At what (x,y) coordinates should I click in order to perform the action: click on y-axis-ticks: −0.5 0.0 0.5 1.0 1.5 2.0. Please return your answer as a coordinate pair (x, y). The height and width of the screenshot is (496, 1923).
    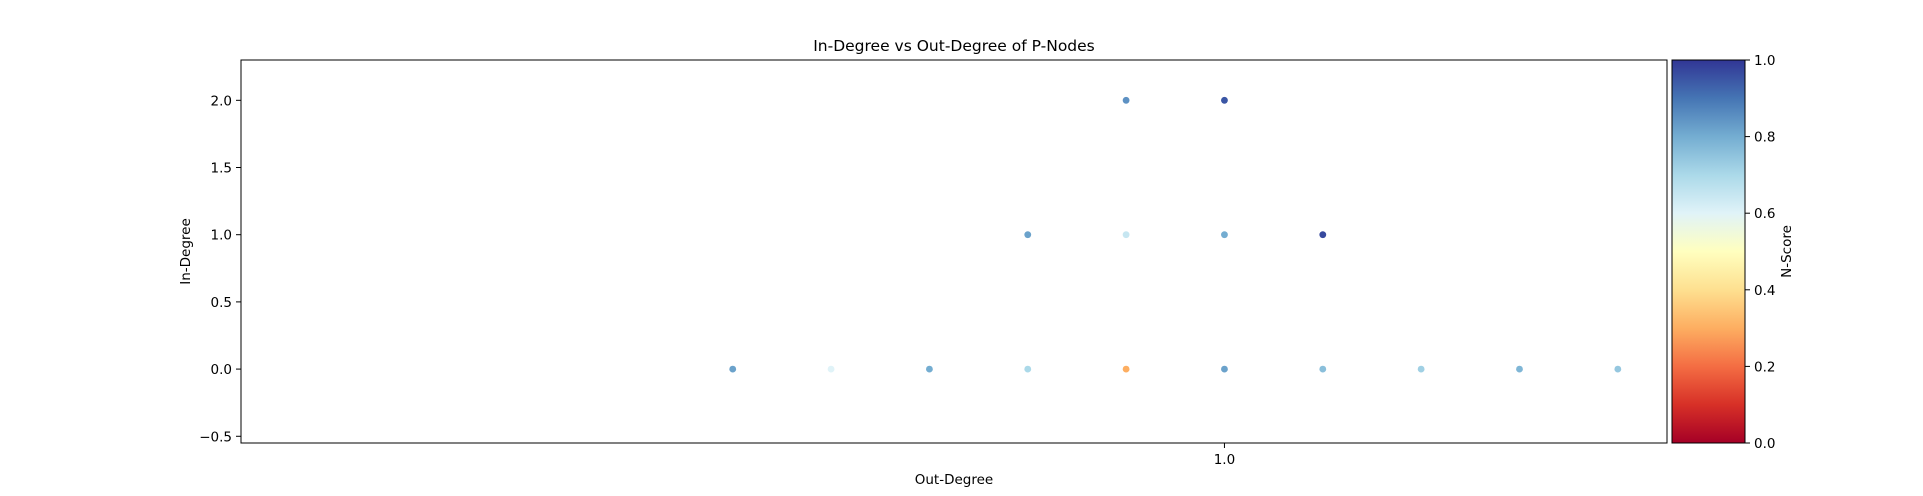
    Looking at the image, I should click on (220, 269).